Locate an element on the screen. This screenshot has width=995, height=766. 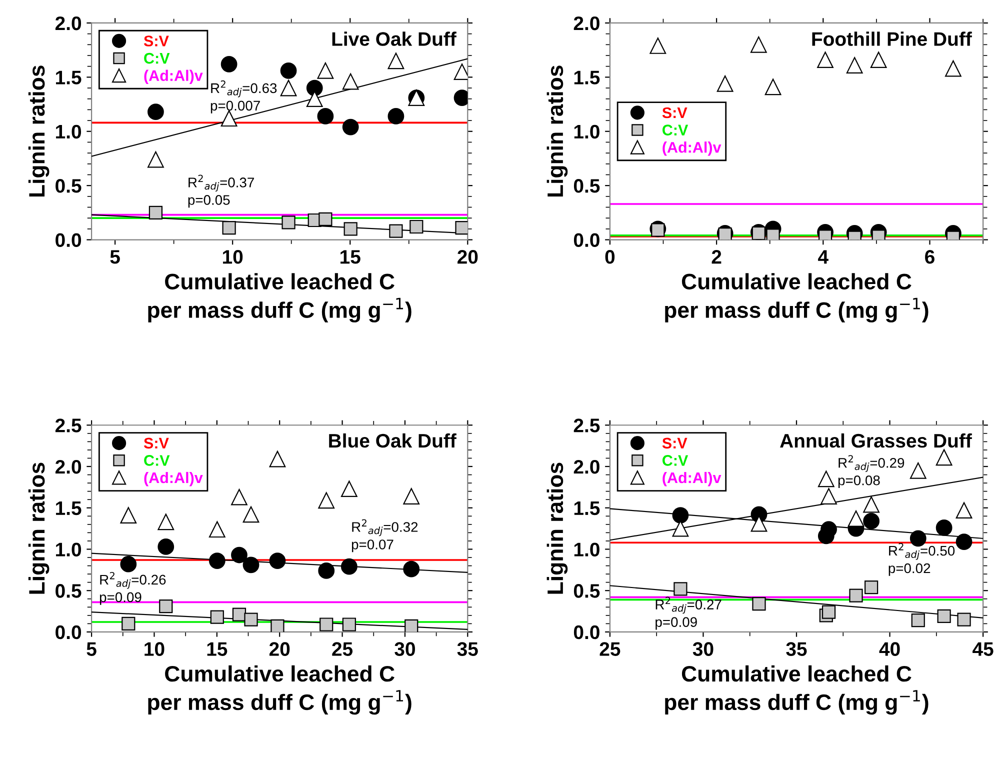
annotation: R$^{2}$$_{adj}$=0.63 p=0.007 is located at coordinates (243, 97).